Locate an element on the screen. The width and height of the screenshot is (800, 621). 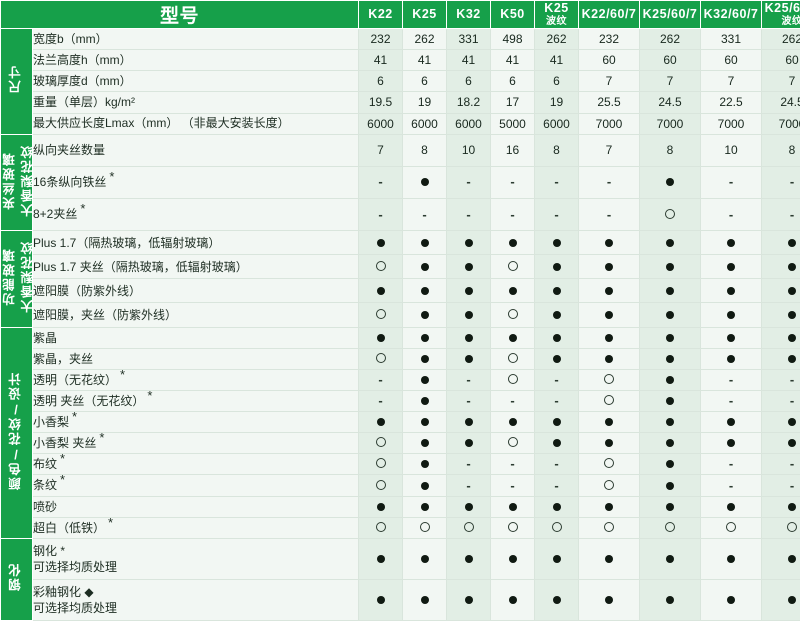
cell-r0-1-c3: 41 is located at coordinates (513, 60).